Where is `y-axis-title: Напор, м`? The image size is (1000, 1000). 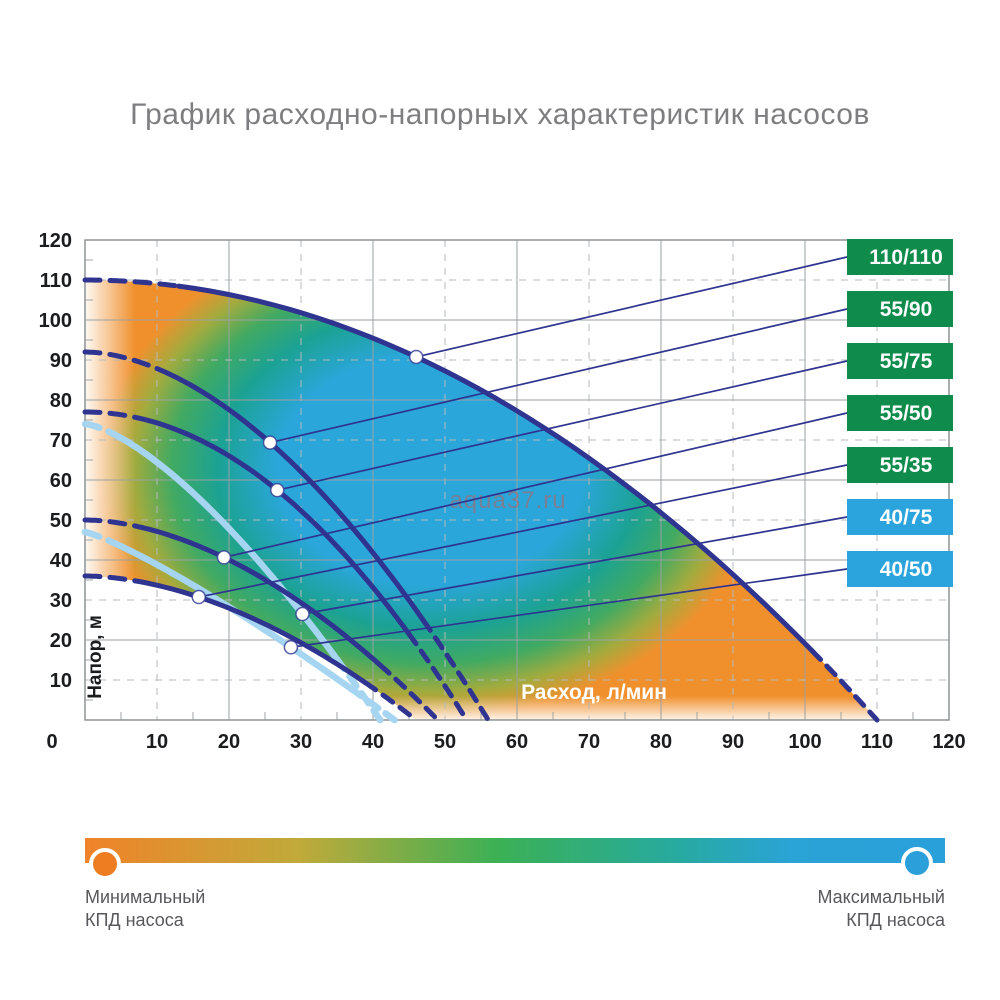
y-axis-title: Напор, м is located at coordinates (95, 657).